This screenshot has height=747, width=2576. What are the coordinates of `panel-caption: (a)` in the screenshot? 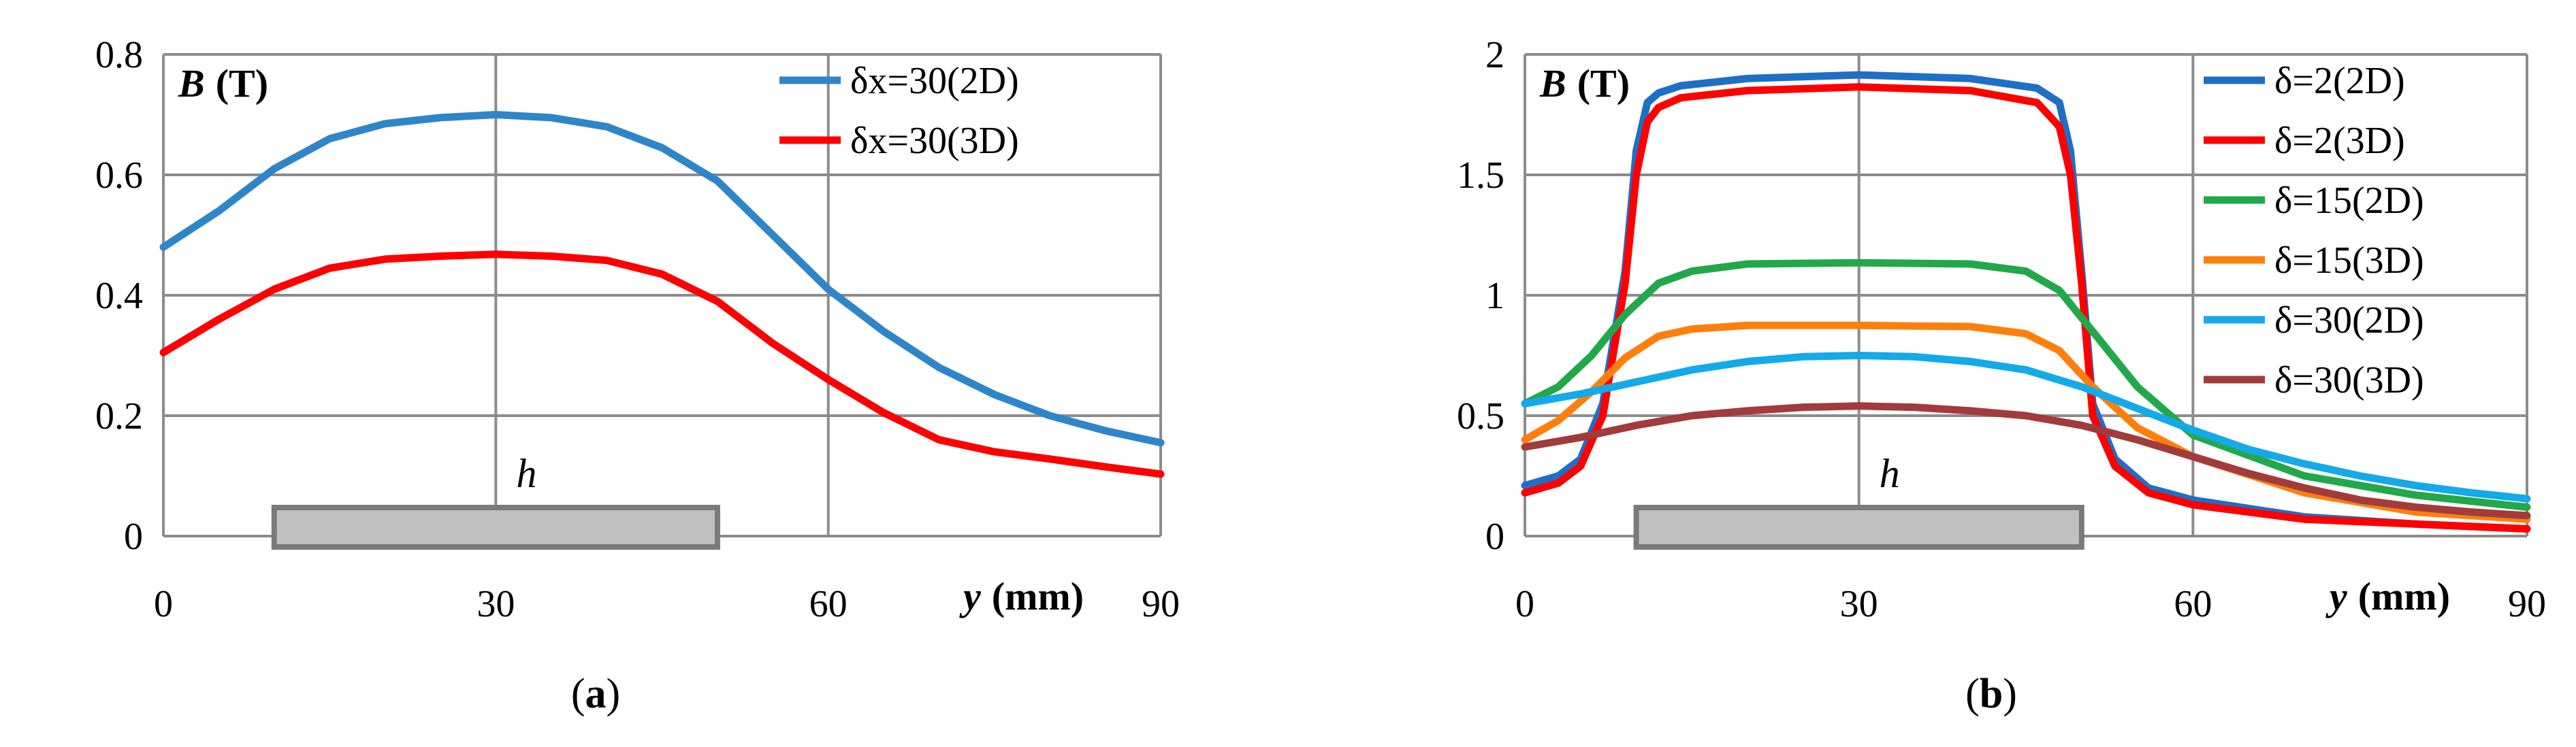 It's located at (596, 694).